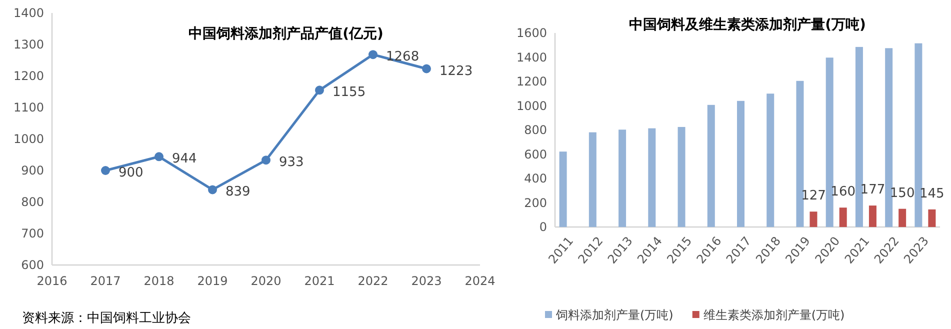  What do you see at coordinates (349, 92) in the screenshot?
I see `data-label: 1155` at bounding box center [349, 92].